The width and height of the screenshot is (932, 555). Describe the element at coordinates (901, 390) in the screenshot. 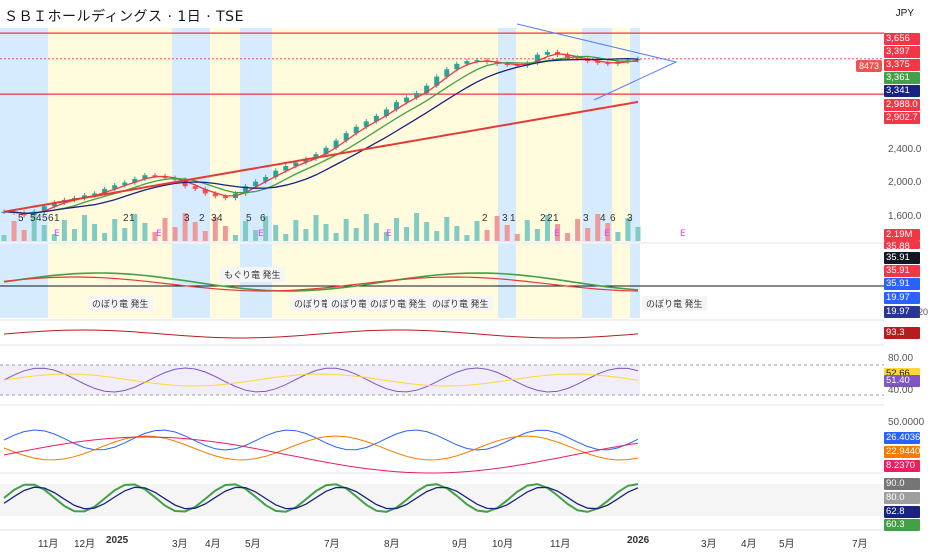

I see `rsi-tick: 40.00` at that location.